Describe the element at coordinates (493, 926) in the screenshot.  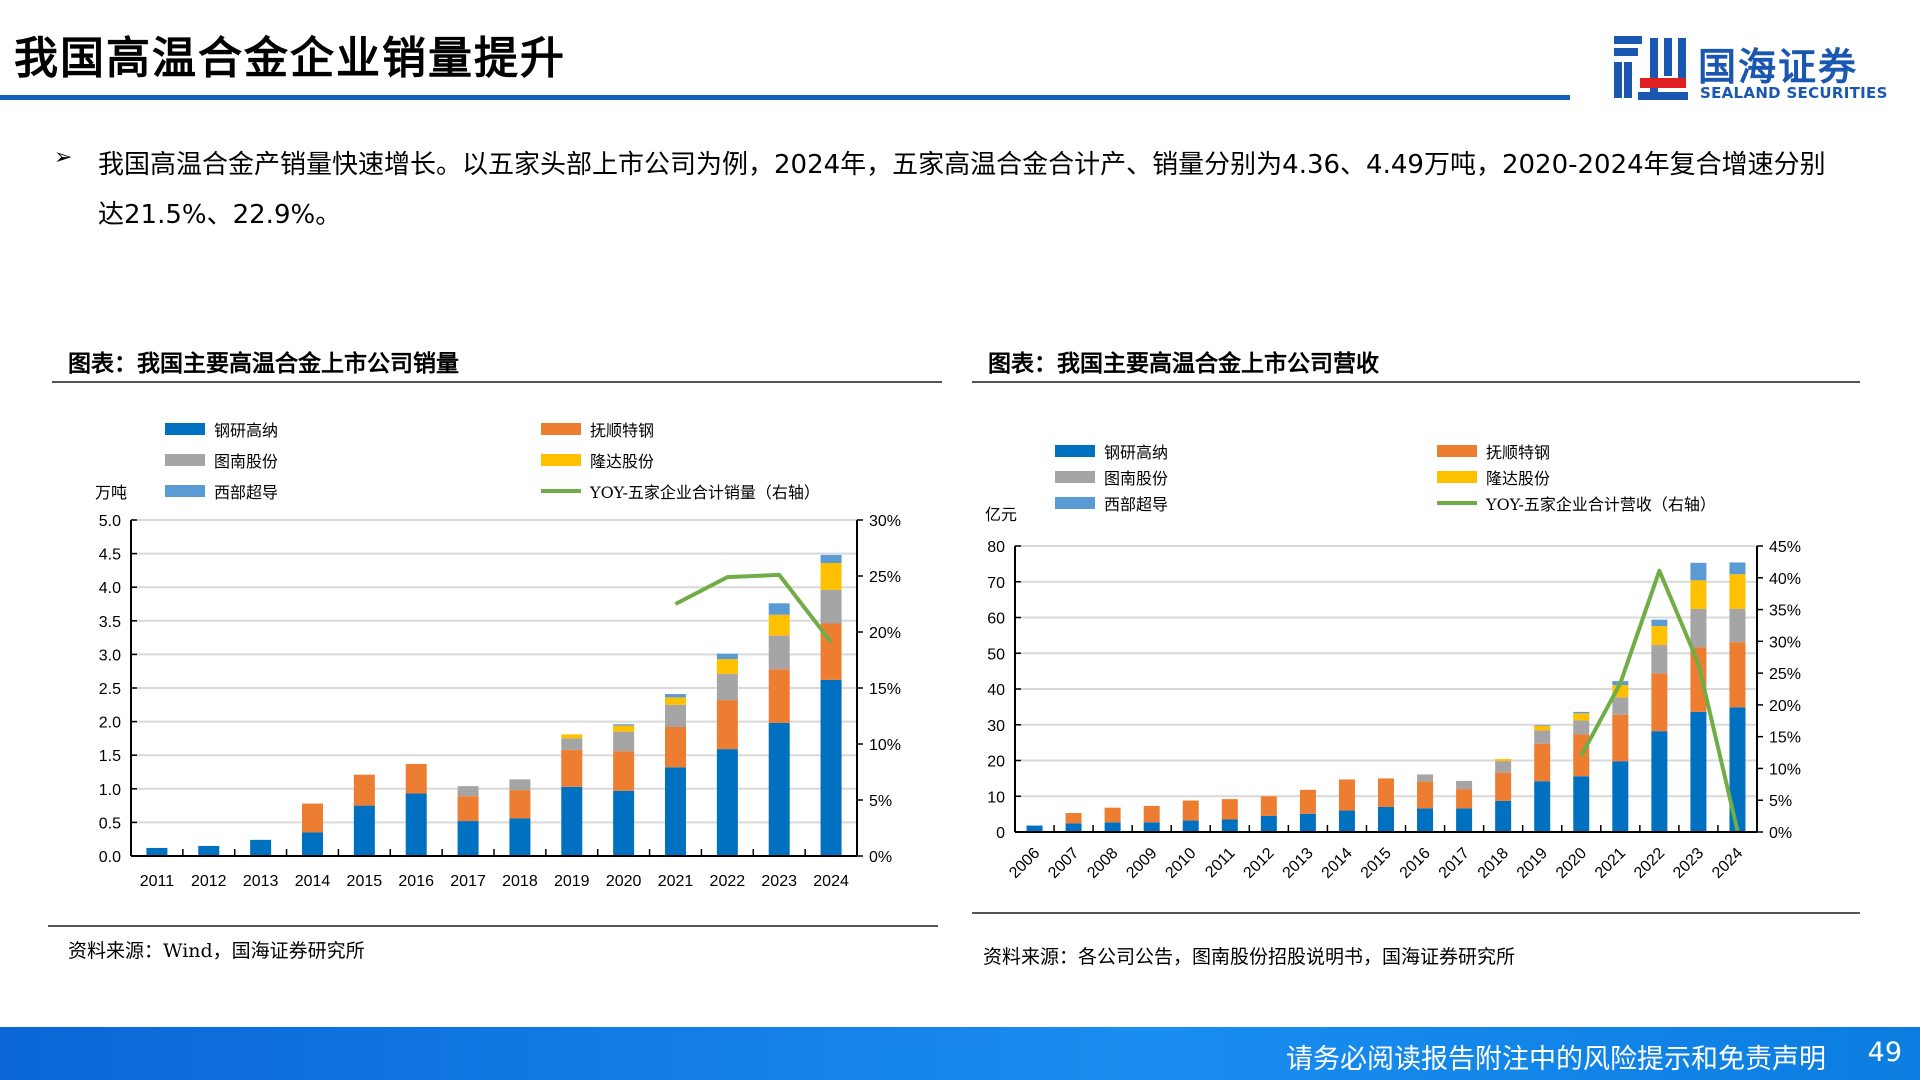
I see `left-chart-bottom-rule` at that location.